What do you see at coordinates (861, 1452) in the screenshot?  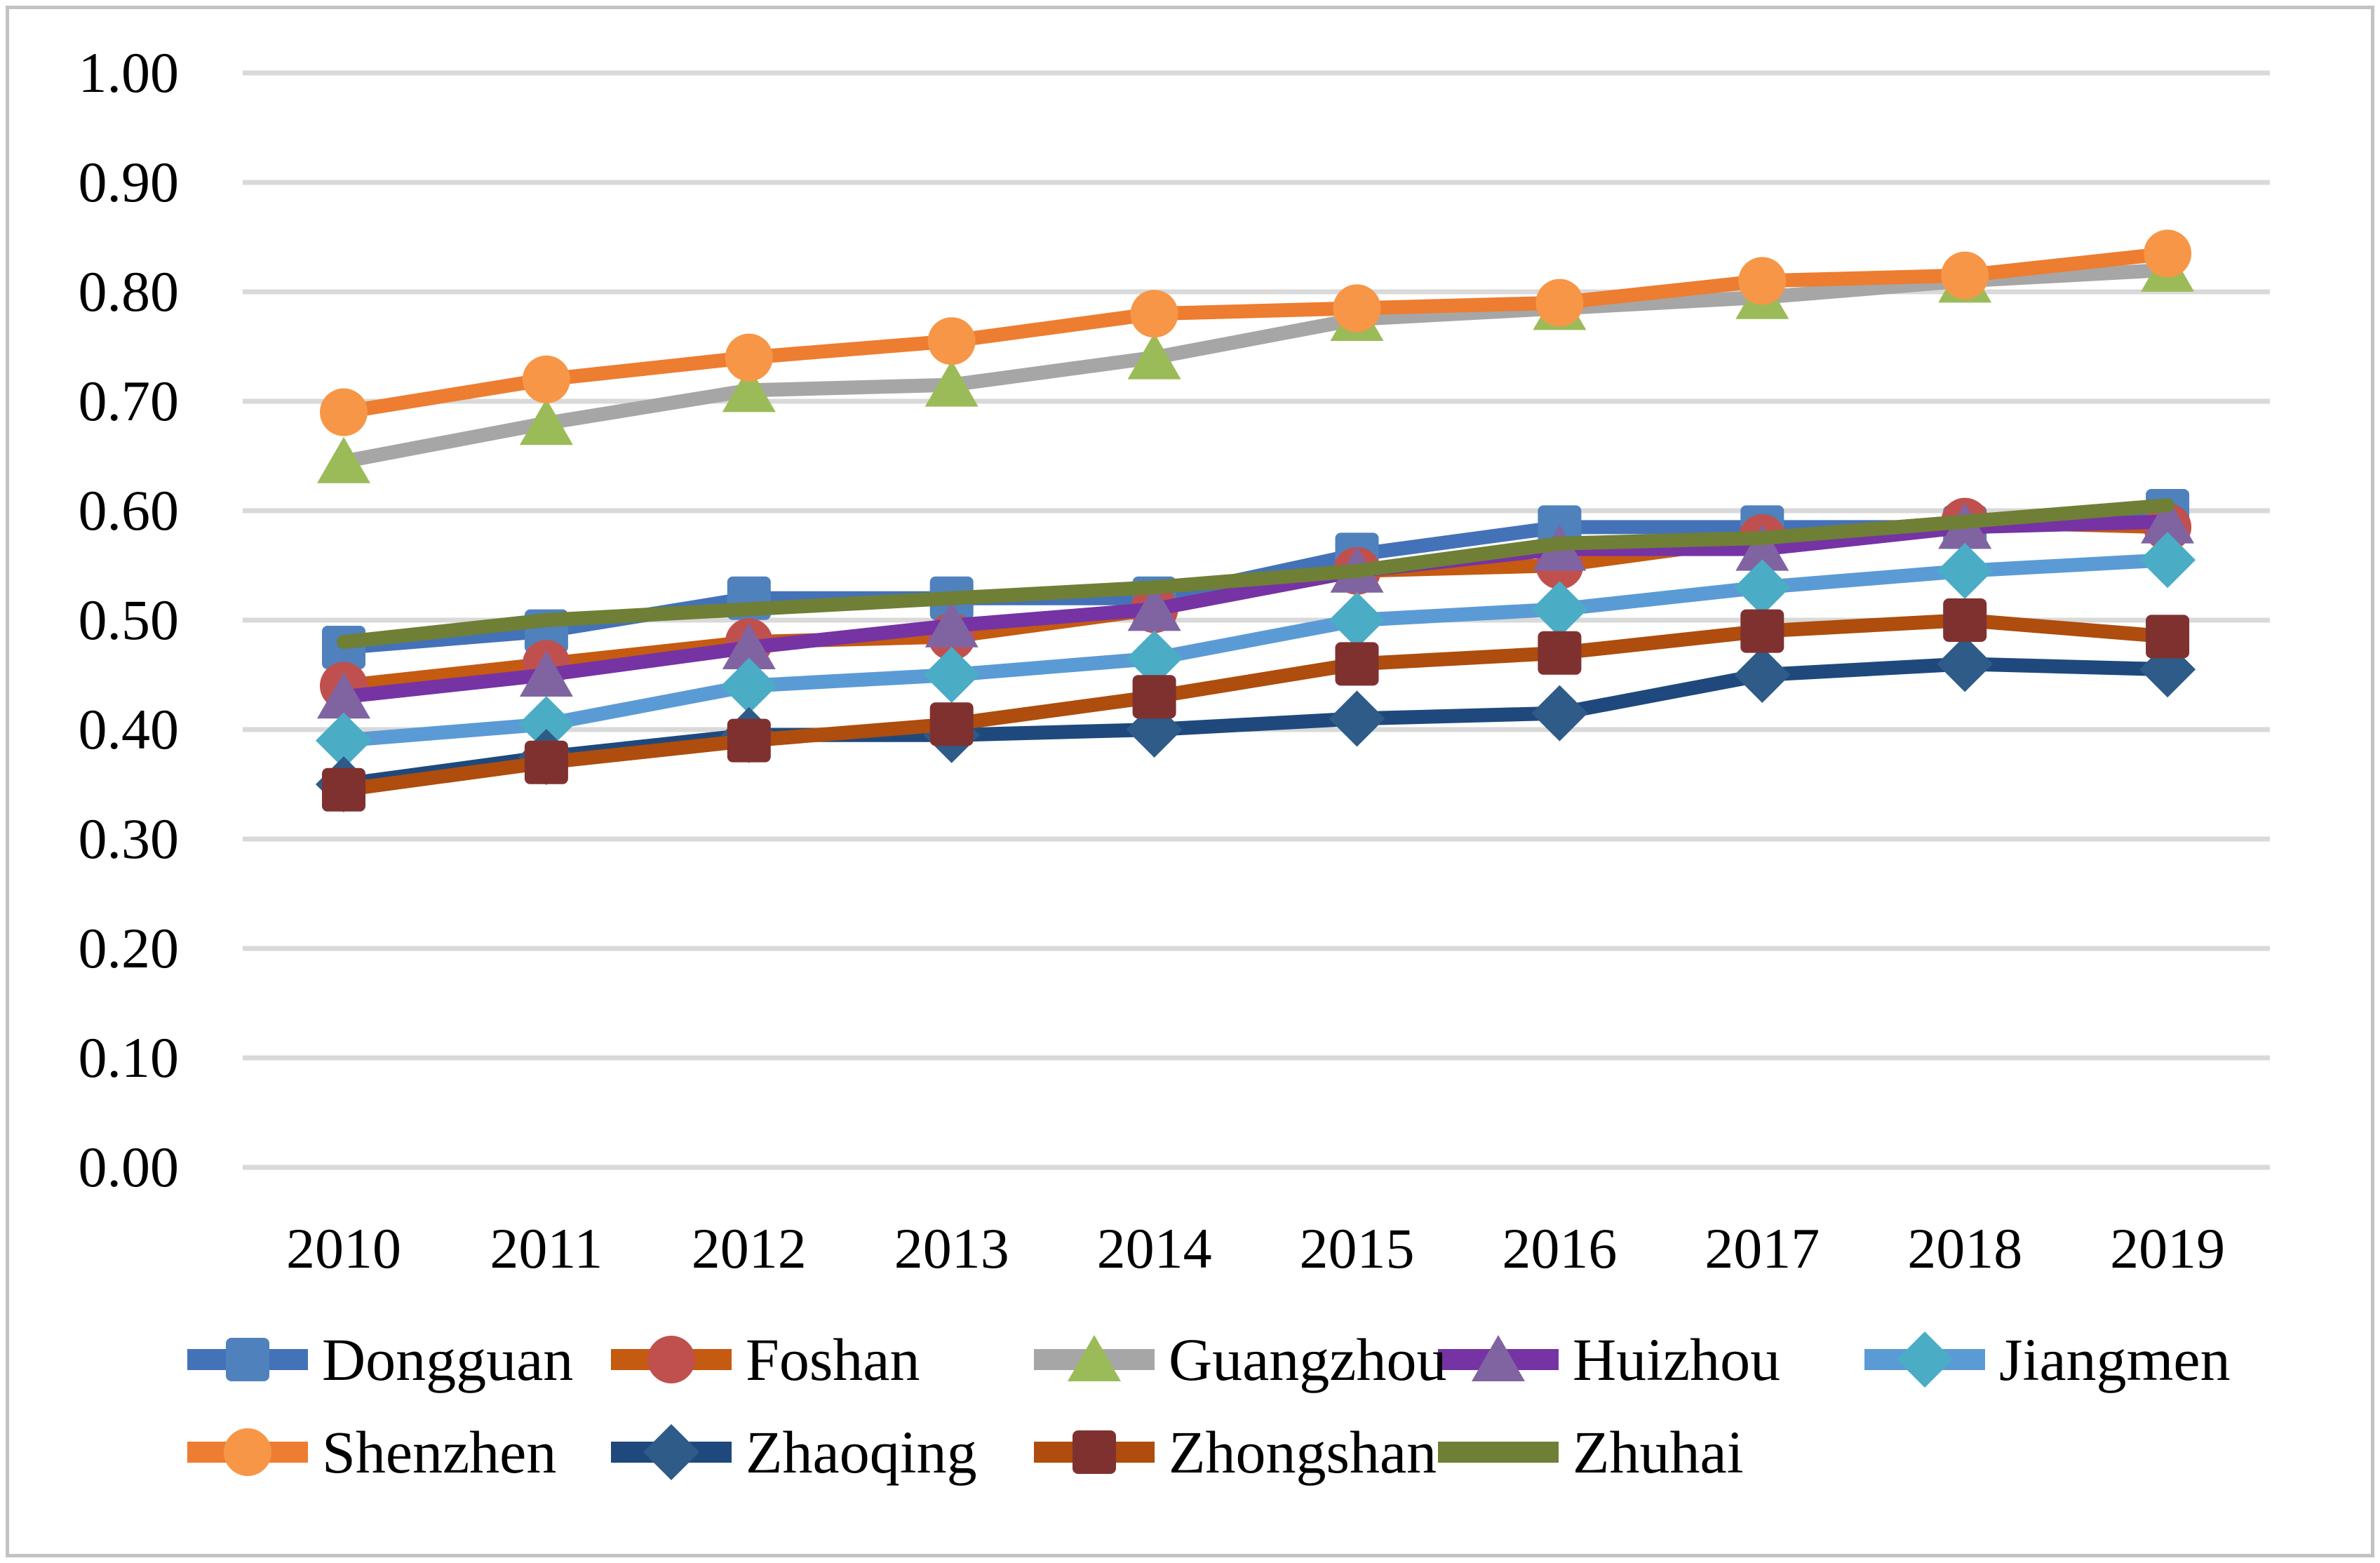 I see `legend-label-zhaoqing: Zhaoqing` at bounding box center [861, 1452].